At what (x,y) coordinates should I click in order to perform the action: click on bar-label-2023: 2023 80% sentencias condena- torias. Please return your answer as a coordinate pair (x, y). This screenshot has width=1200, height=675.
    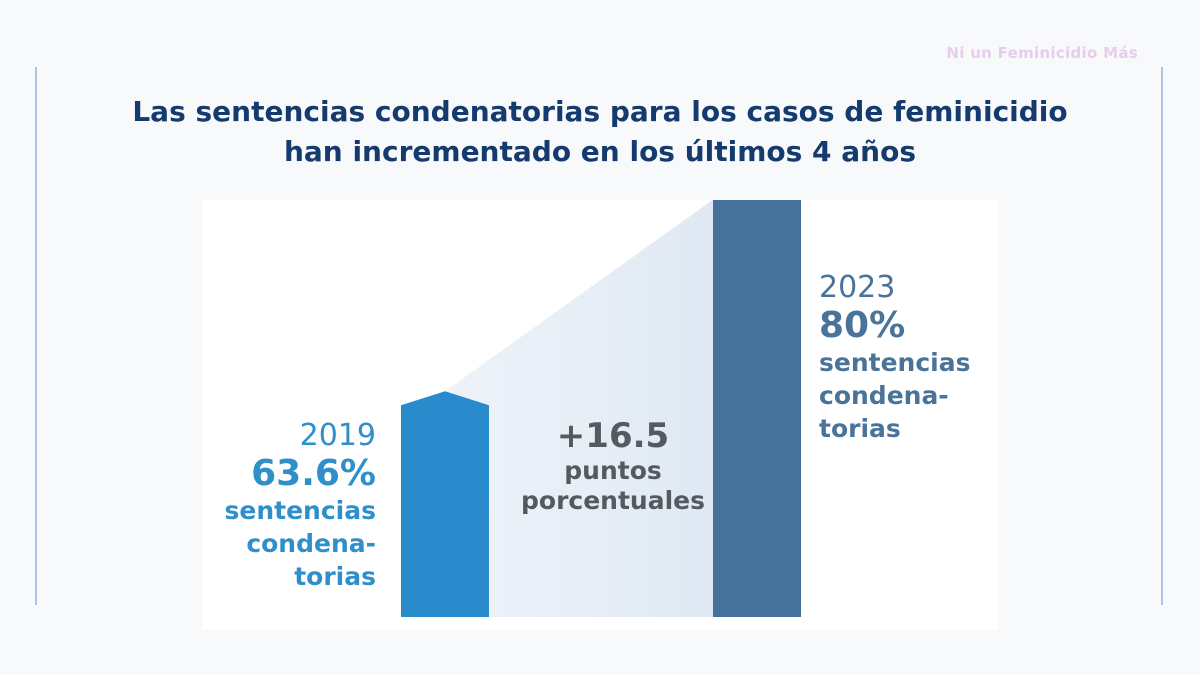
    Looking at the image, I should click on (894, 357).